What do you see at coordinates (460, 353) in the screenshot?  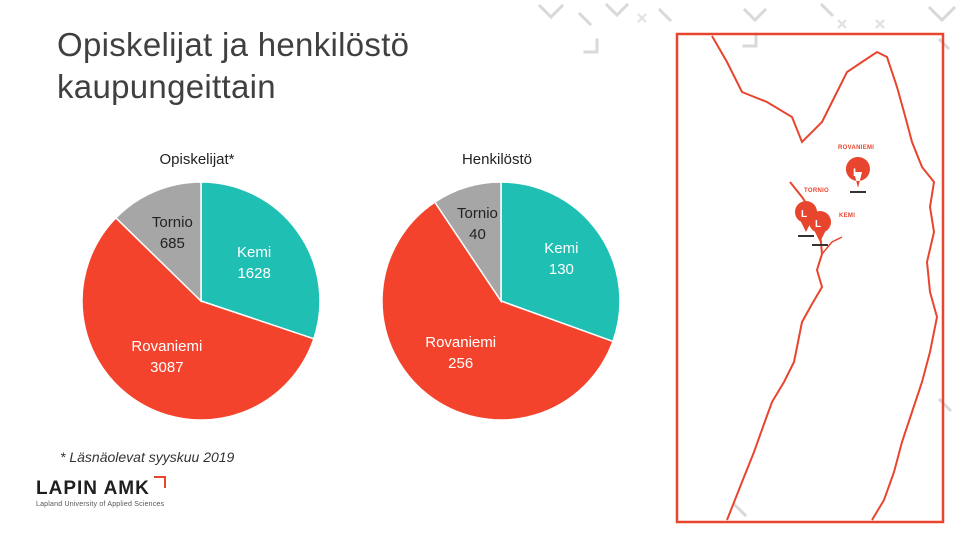 I see `slice-label-rovaniemi: Rovaniemi 256` at bounding box center [460, 353].